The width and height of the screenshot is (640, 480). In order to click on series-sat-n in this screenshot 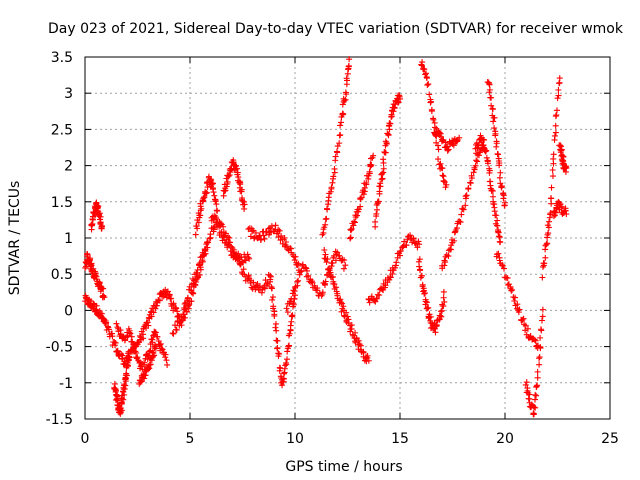, I will do `click(336, 147)`.